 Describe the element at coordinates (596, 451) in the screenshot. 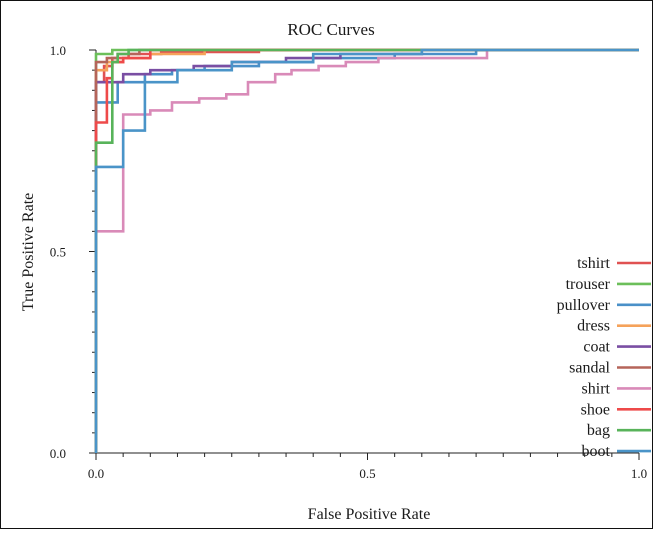

I see `legend-label-boot: boot` at that location.